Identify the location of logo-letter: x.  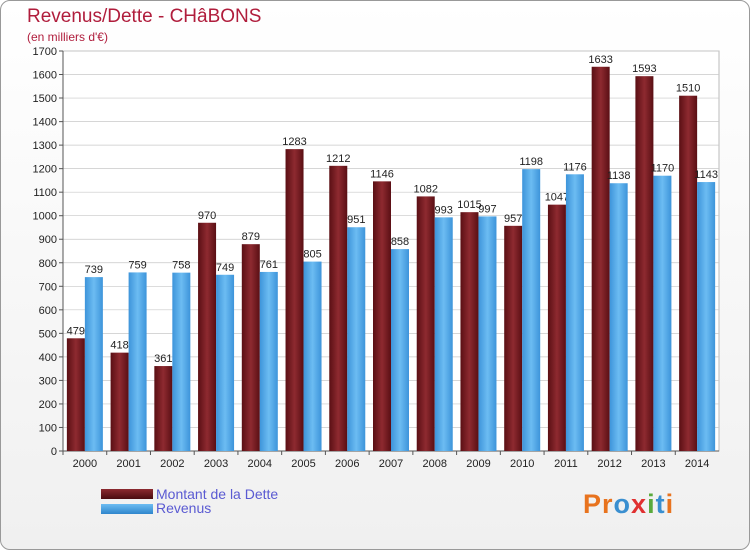
(639, 504).